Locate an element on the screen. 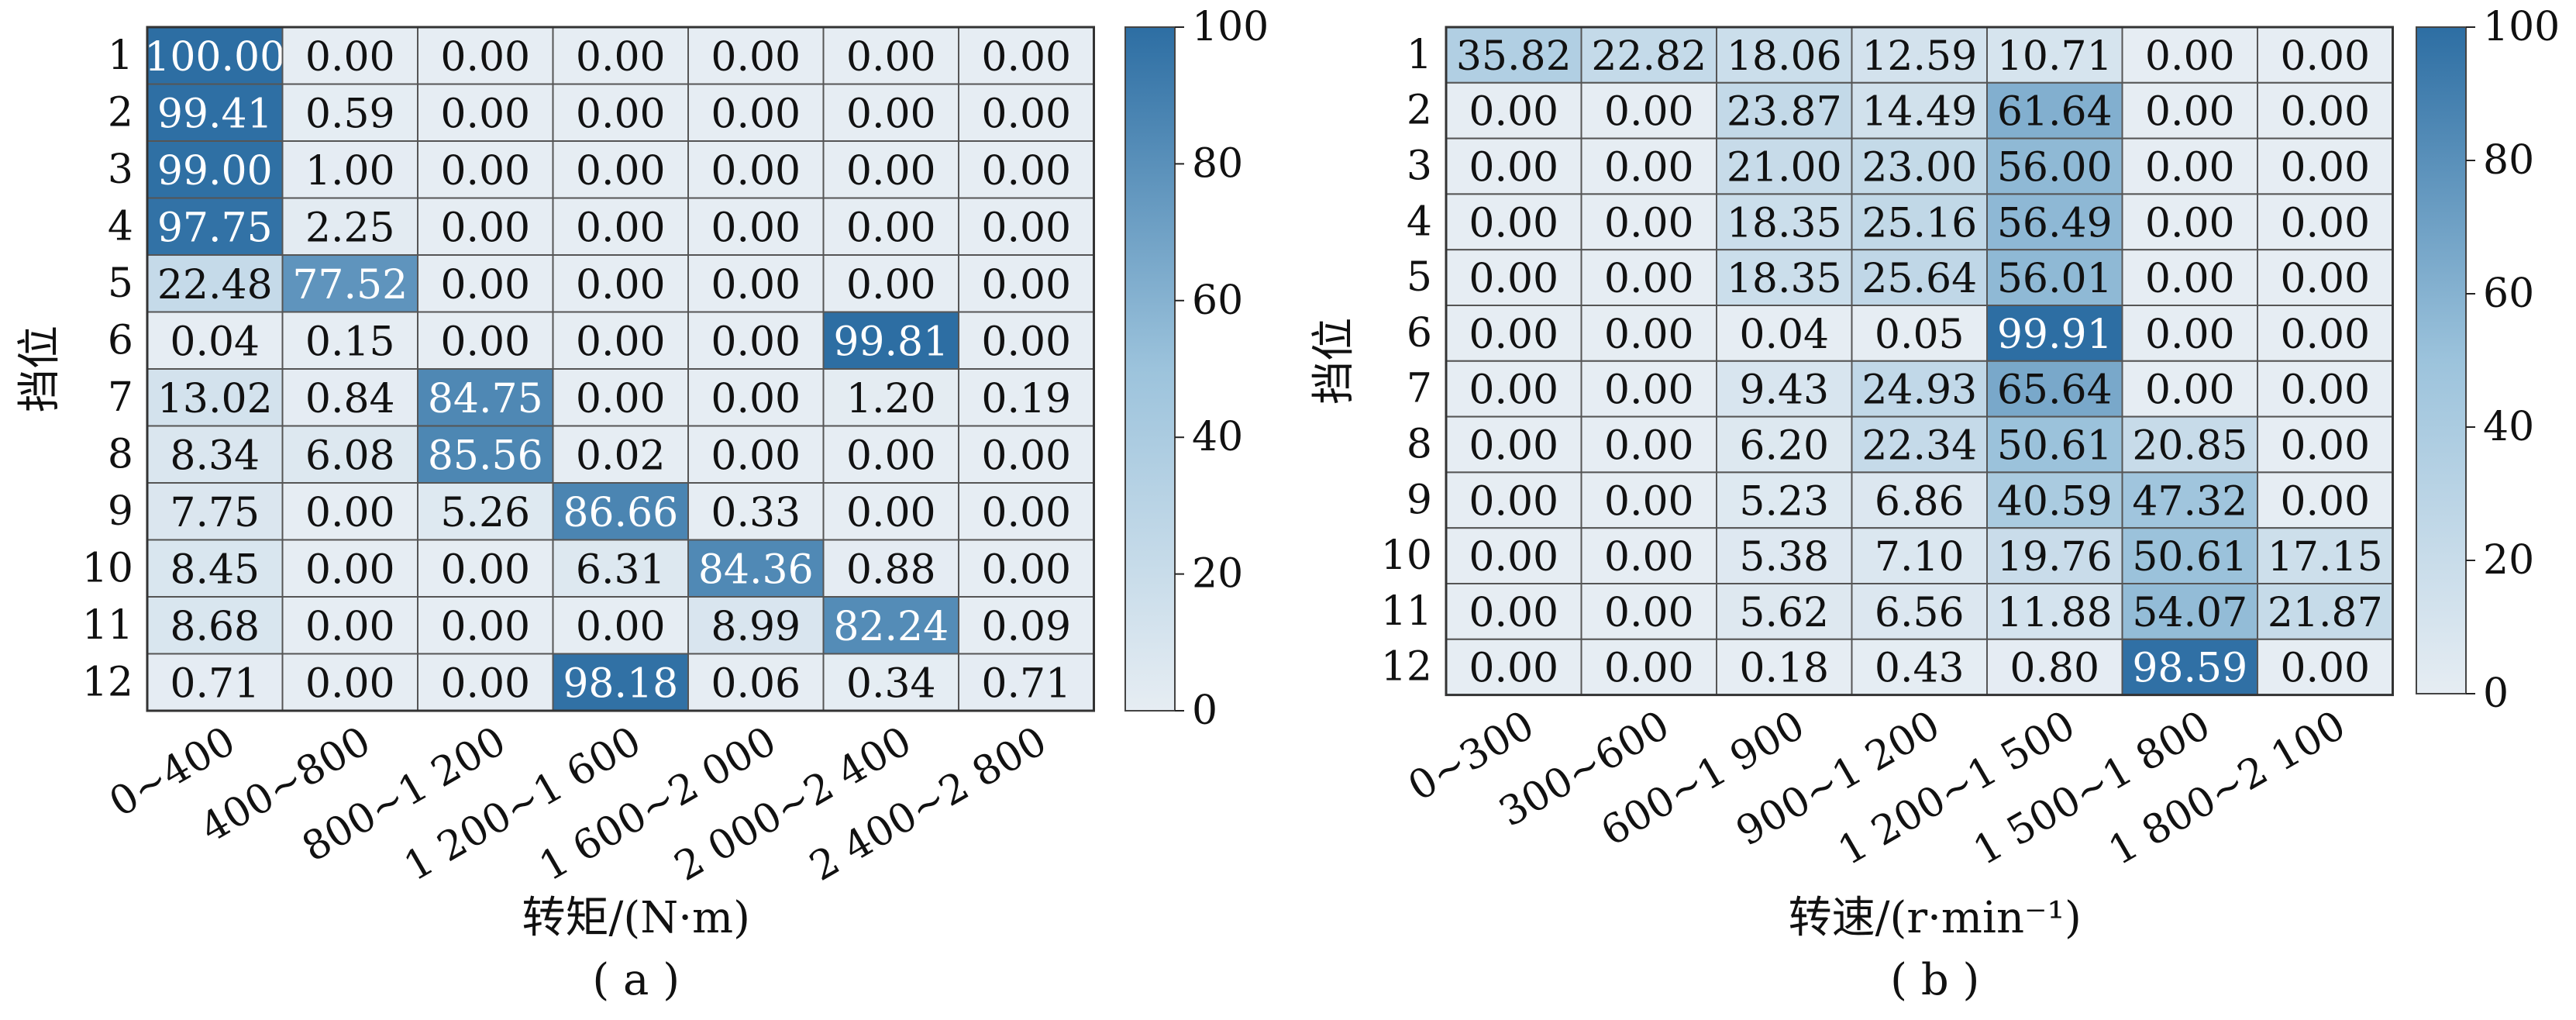 The width and height of the screenshot is (2576, 1020). cell-value-label: 50.61 is located at coordinates (2055, 447).